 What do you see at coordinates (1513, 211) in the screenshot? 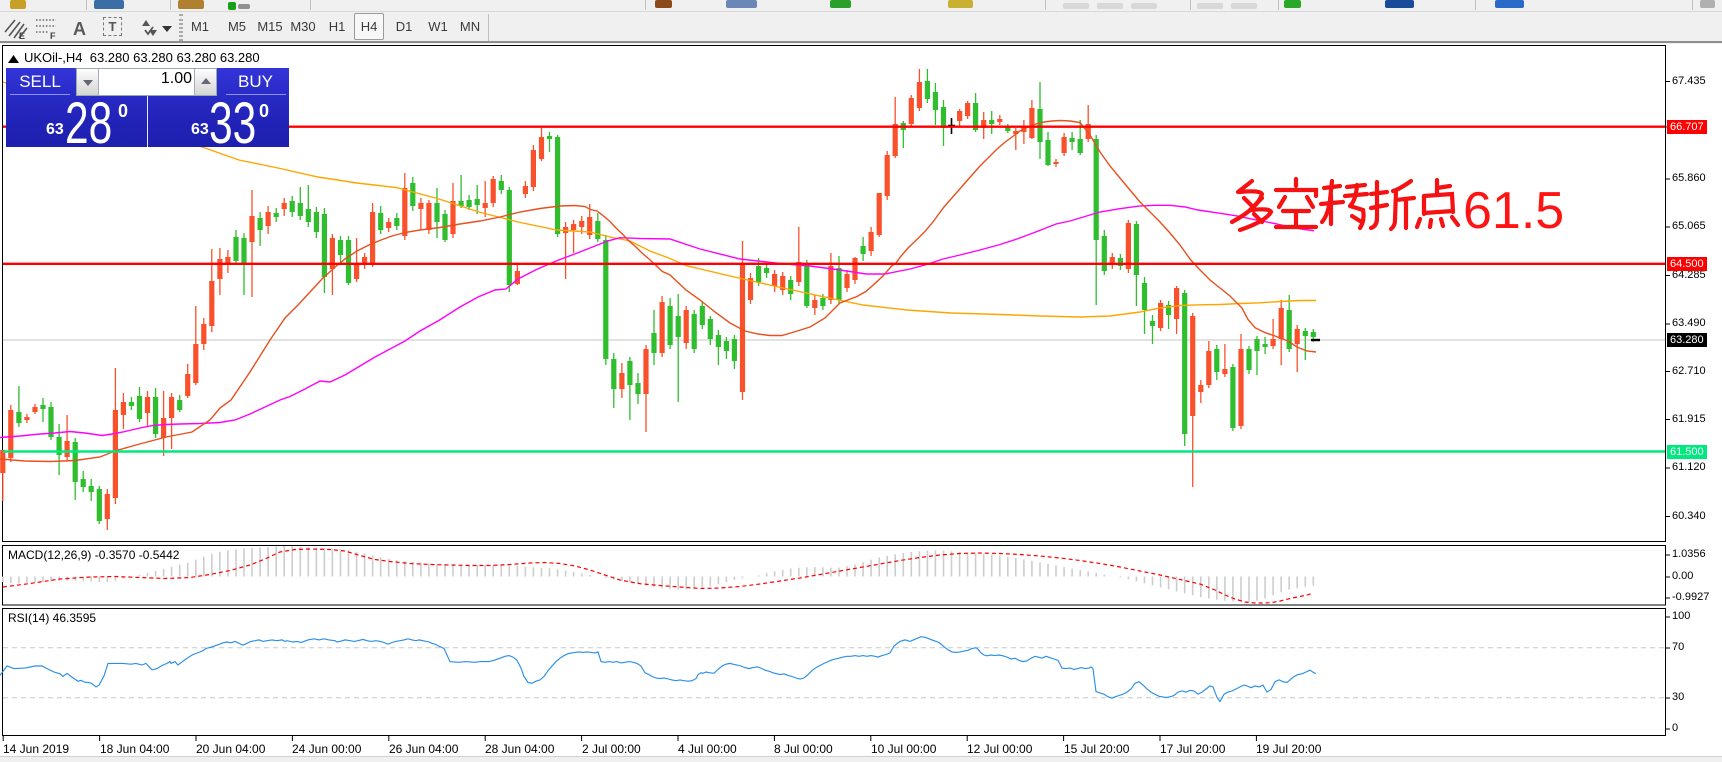
I see `svg-text: 61.5` at bounding box center [1513, 211].